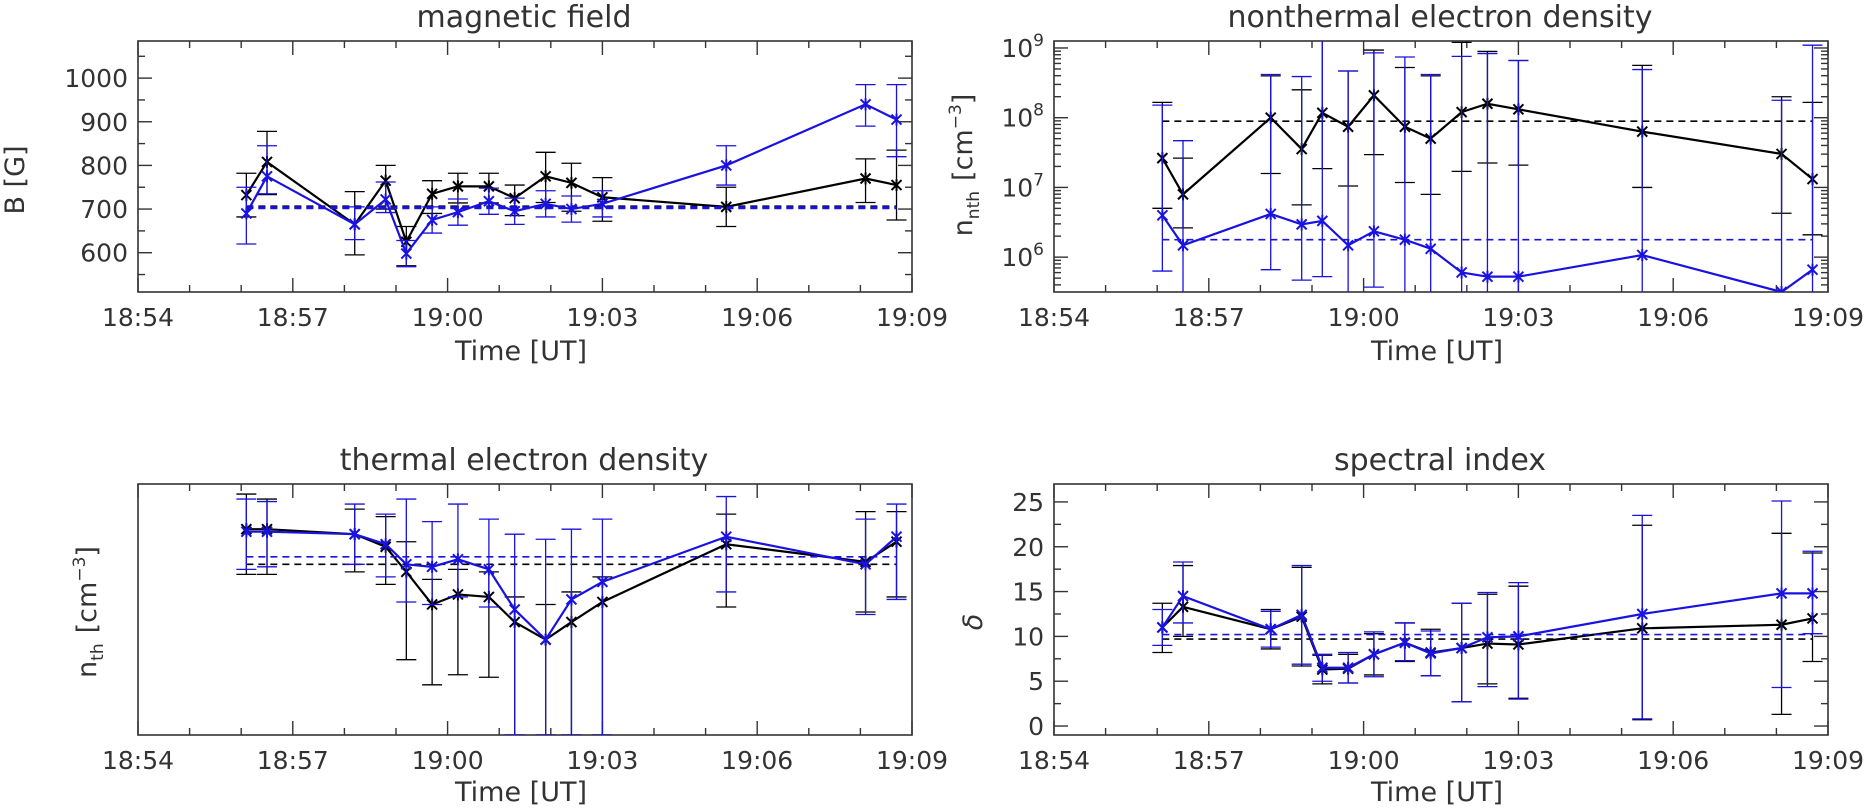 This screenshot has width=1866, height=812. What do you see at coordinates (1028, 502) in the screenshot?
I see `y-tick-label: 25` at bounding box center [1028, 502].